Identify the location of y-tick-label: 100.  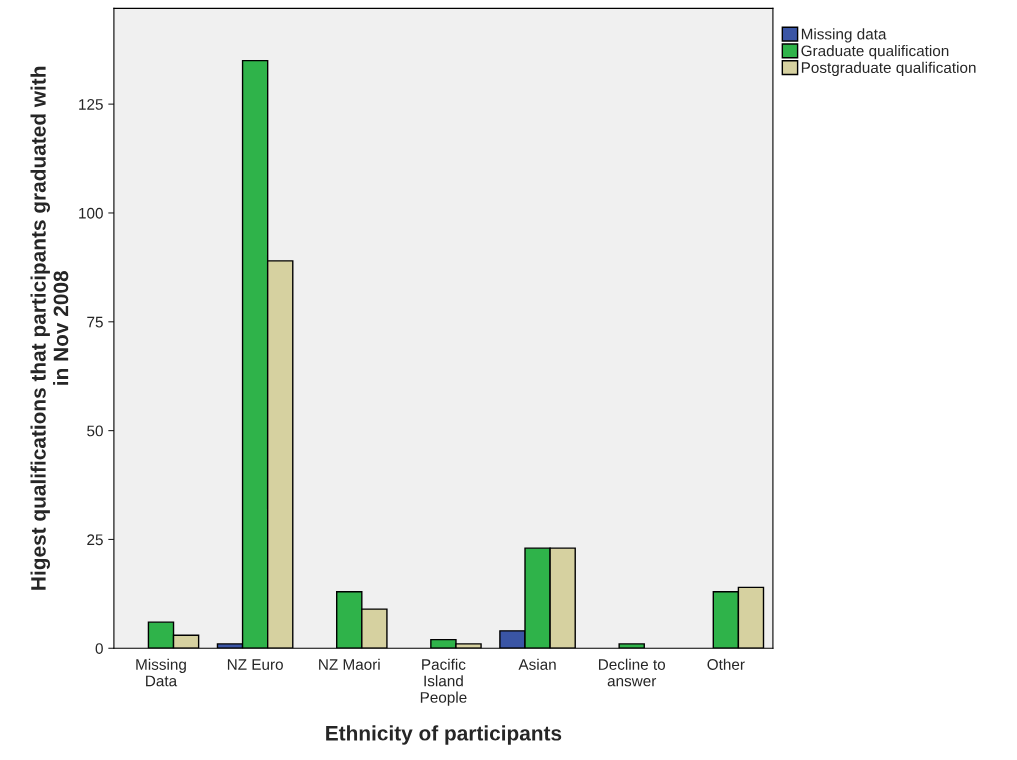
(91, 213).